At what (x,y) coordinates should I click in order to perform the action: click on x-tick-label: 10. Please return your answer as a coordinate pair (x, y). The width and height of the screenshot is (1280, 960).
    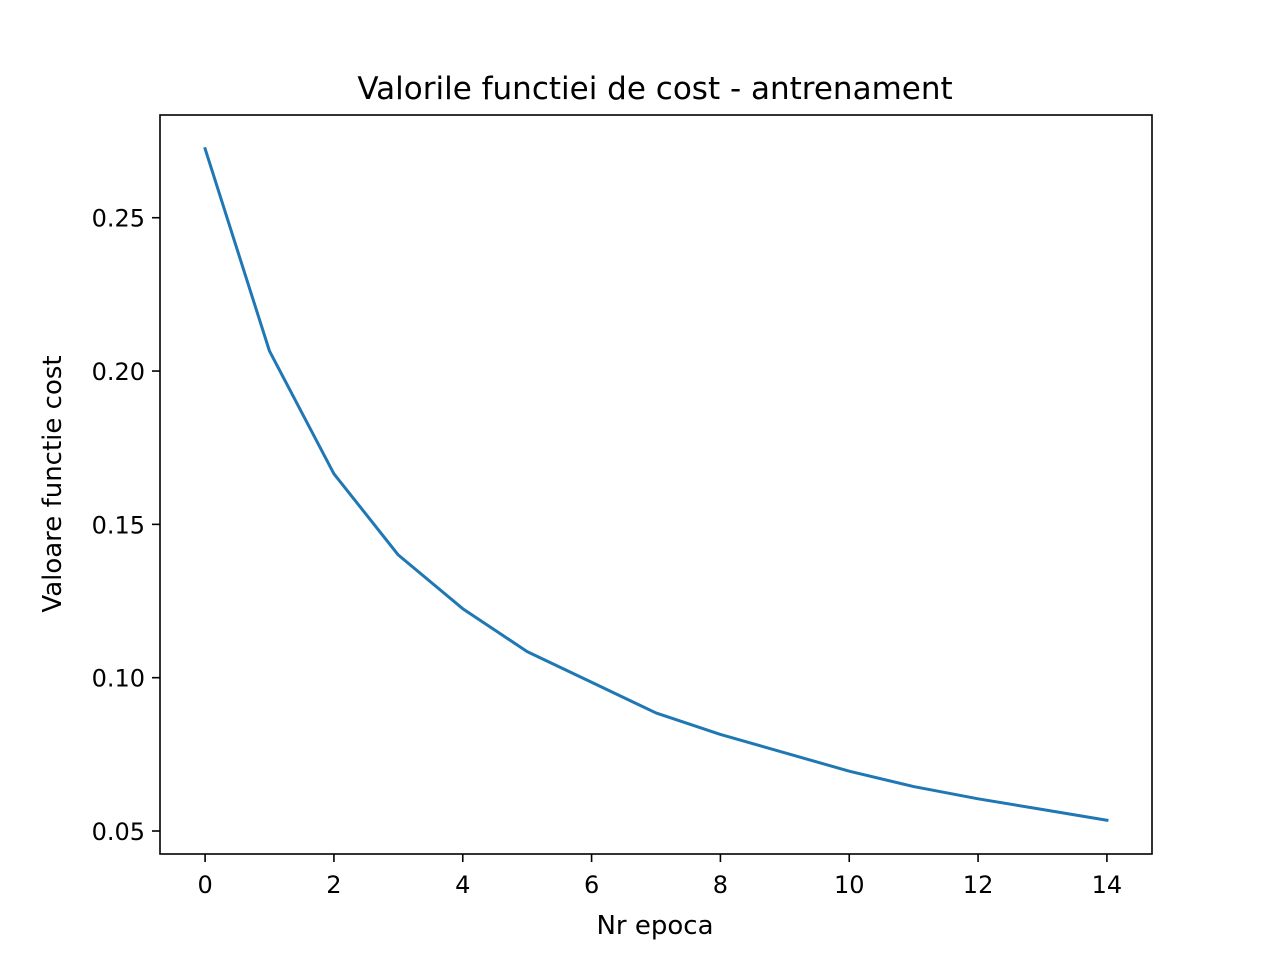
    Looking at the image, I should click on (849, 885).